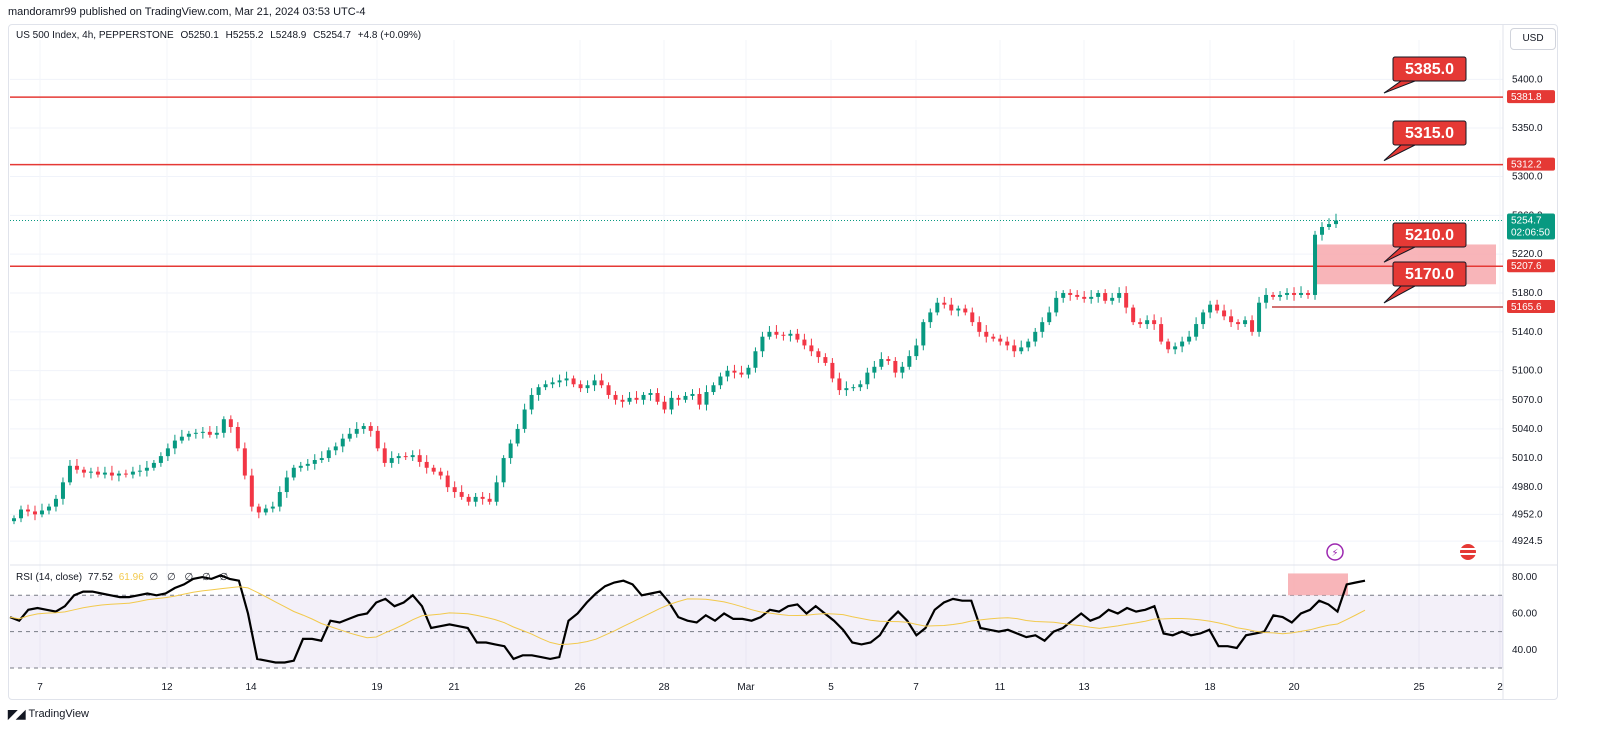 Image resolution: width=1600 pixels, height=744 pixels. Describe the element at coordinates (1526, 97) in the screenshot. I see `price-label-r1: 5381.8` at that location.